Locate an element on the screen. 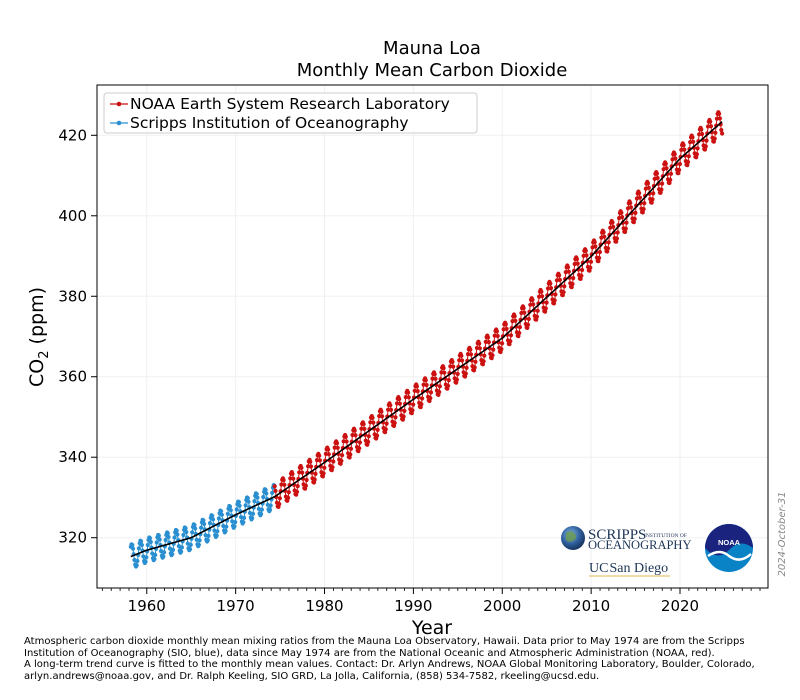 This screenshot has height=700, width=800. x-tick-label: 1980 is located at coordinates (324, 606).